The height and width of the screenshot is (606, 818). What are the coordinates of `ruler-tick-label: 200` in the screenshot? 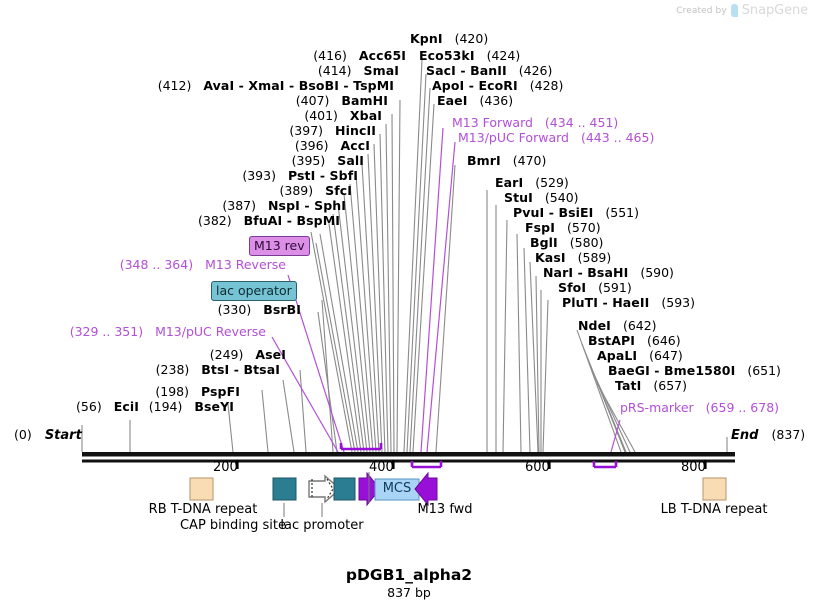 It's located at (225, 467).